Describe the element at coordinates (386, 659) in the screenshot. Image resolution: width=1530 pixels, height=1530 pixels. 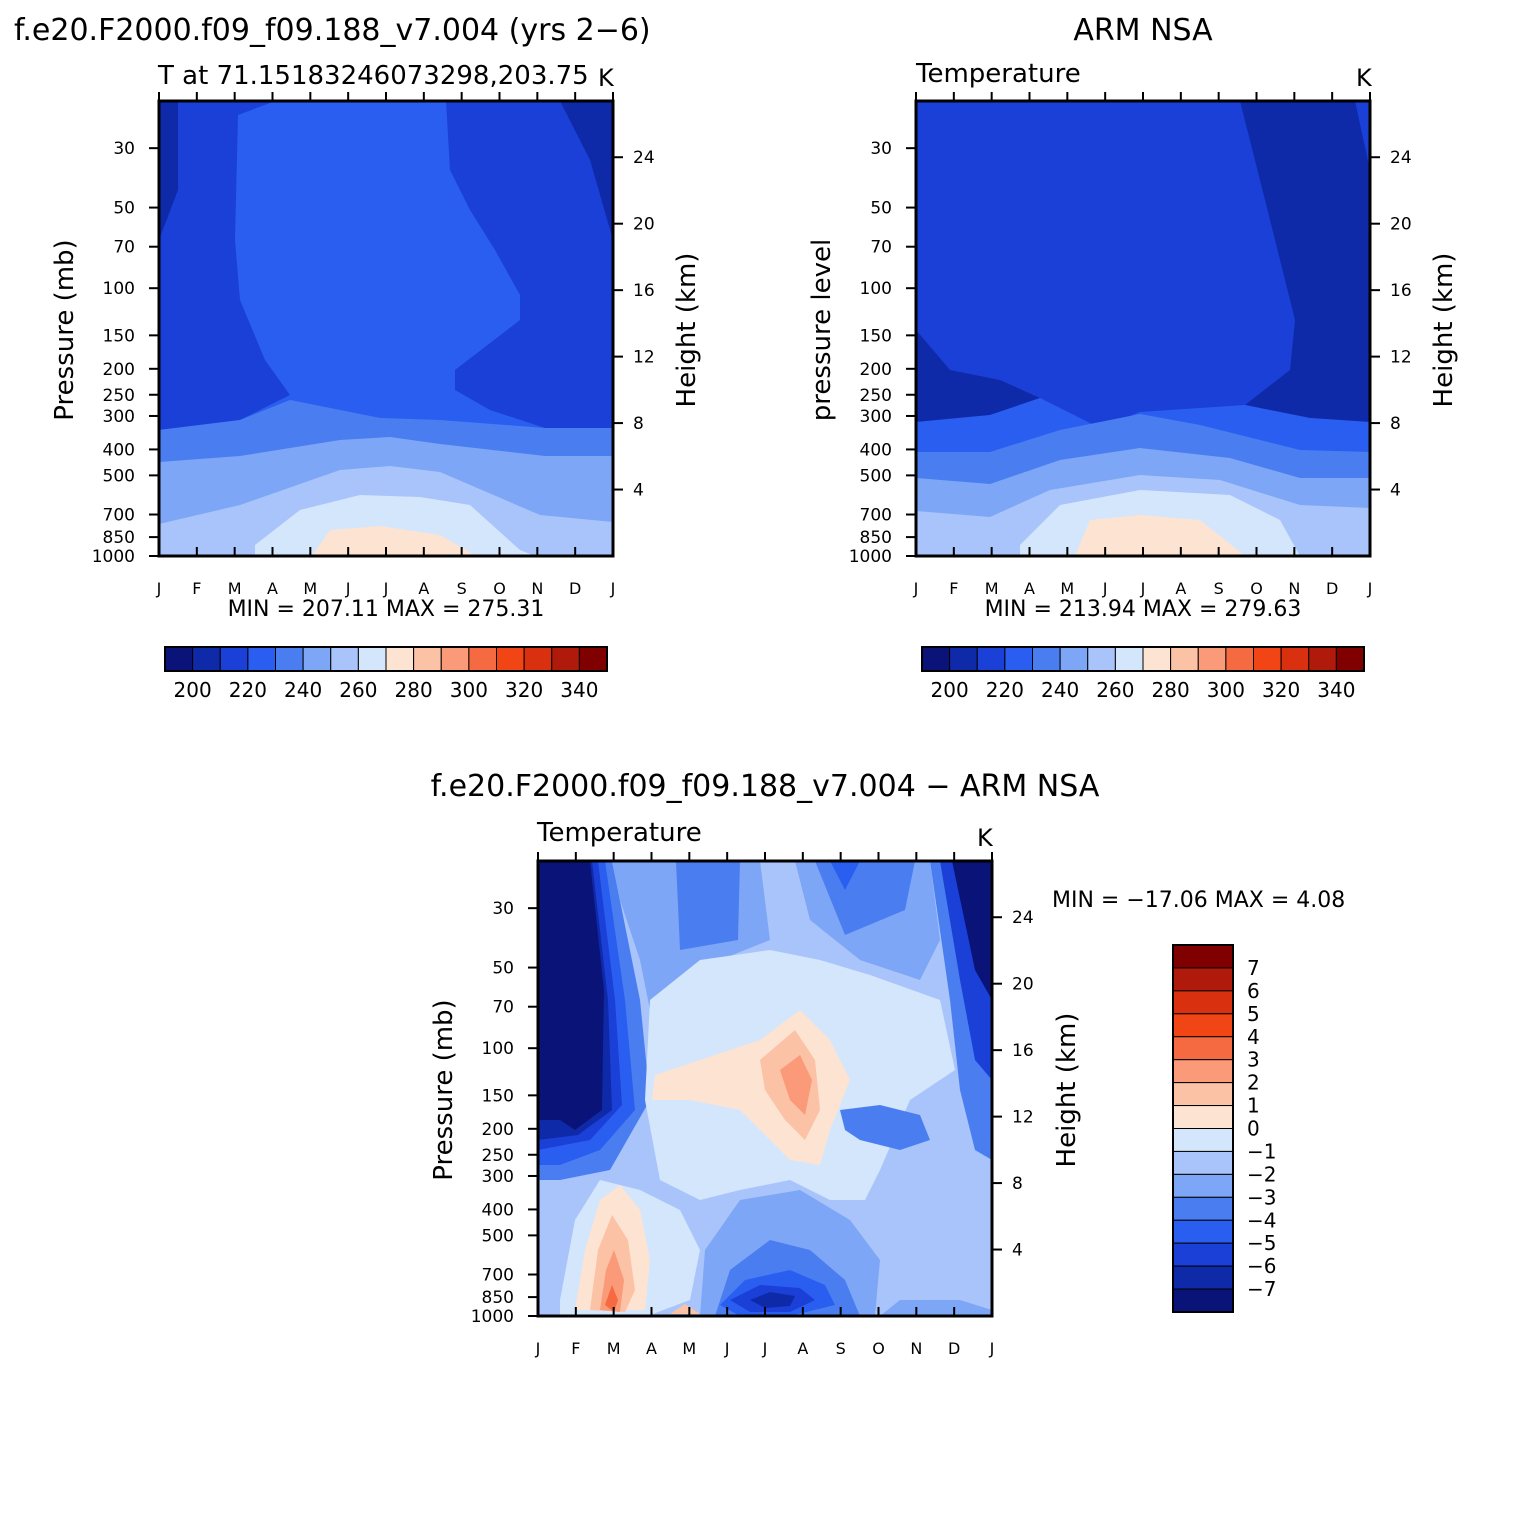
I see `model-colorbar-frame` at that location.